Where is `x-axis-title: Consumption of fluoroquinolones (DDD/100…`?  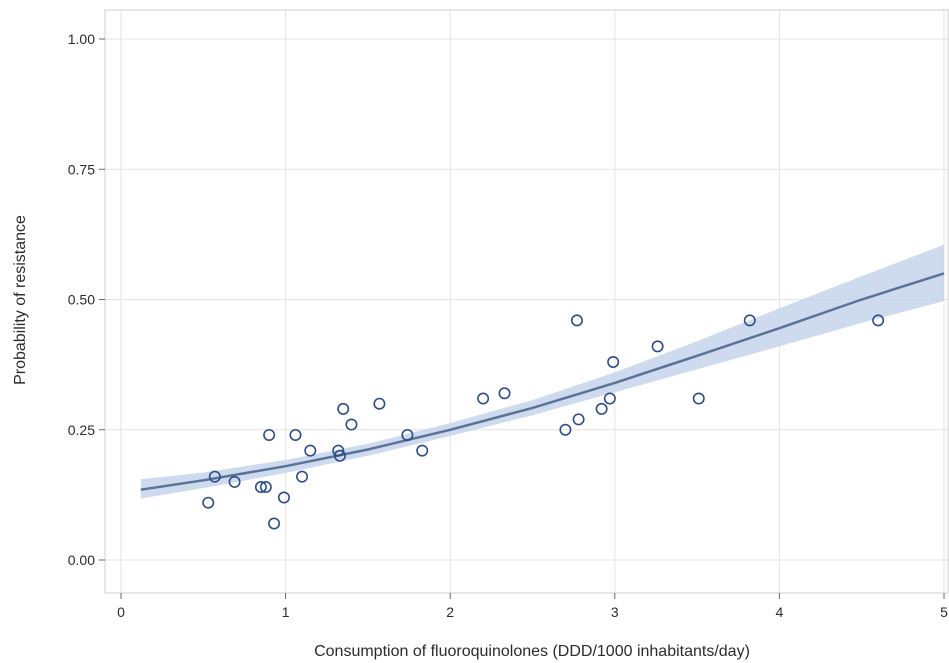 x-axis-title: Consumption of fluoroquinolones (DDD/100… is located at coordinates (532, 651).